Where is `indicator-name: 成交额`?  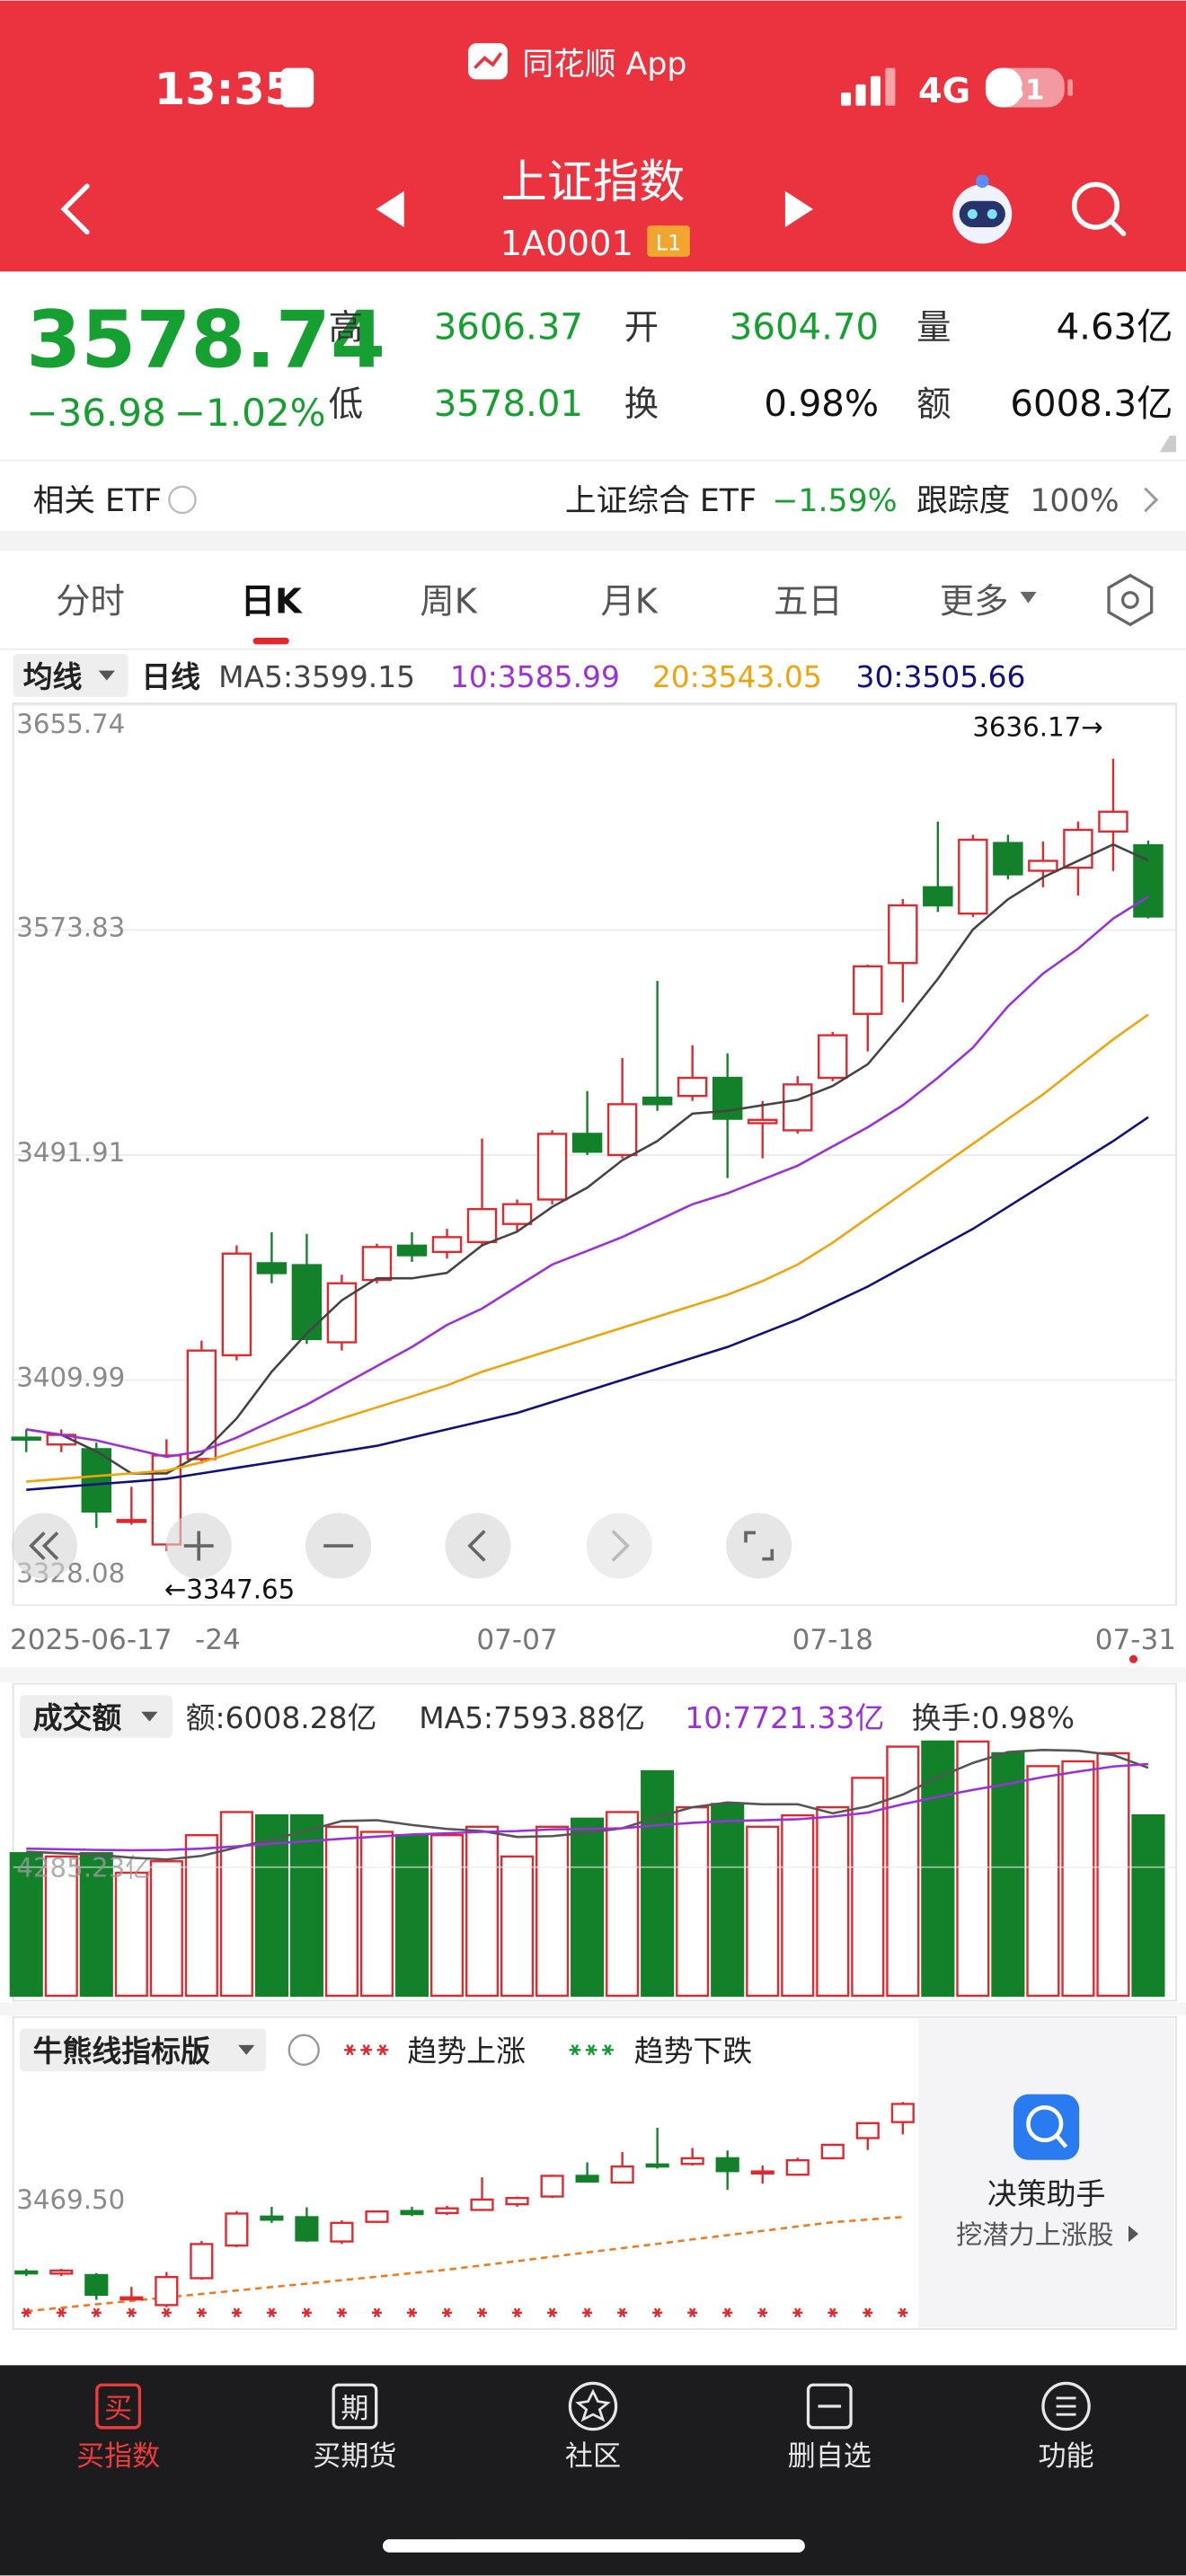
indicator-name: 成交额 is located at coordinates (77, 1717).